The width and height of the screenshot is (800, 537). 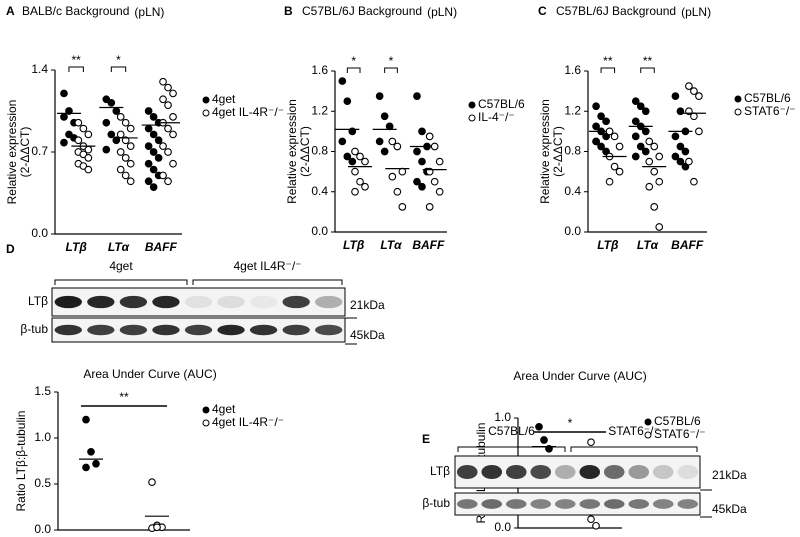 I want to click on y-tick-label: 1.5, so click(x=42, y=391).